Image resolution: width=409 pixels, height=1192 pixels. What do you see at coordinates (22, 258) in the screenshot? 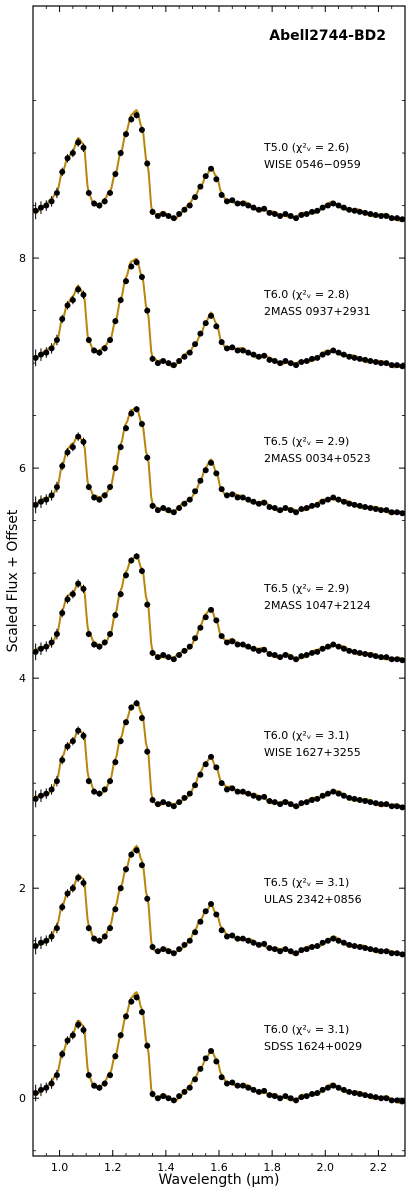
I see `y-tick-label: 8` at bounding box center [22, 258].